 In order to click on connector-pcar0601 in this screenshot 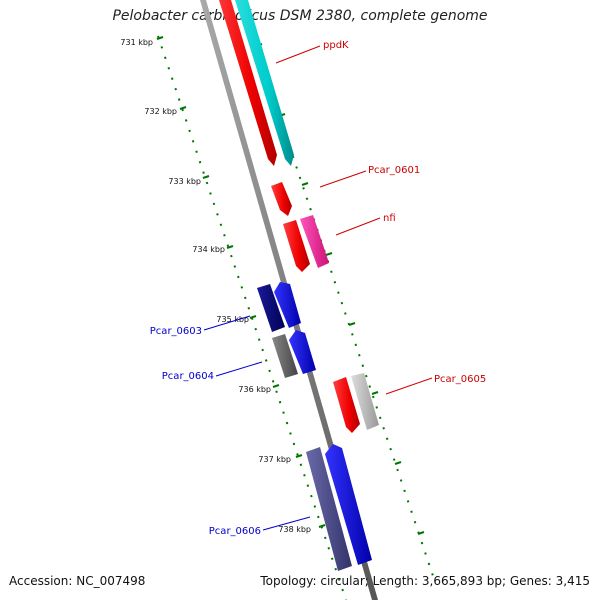, I will do `click(343, 179)`.